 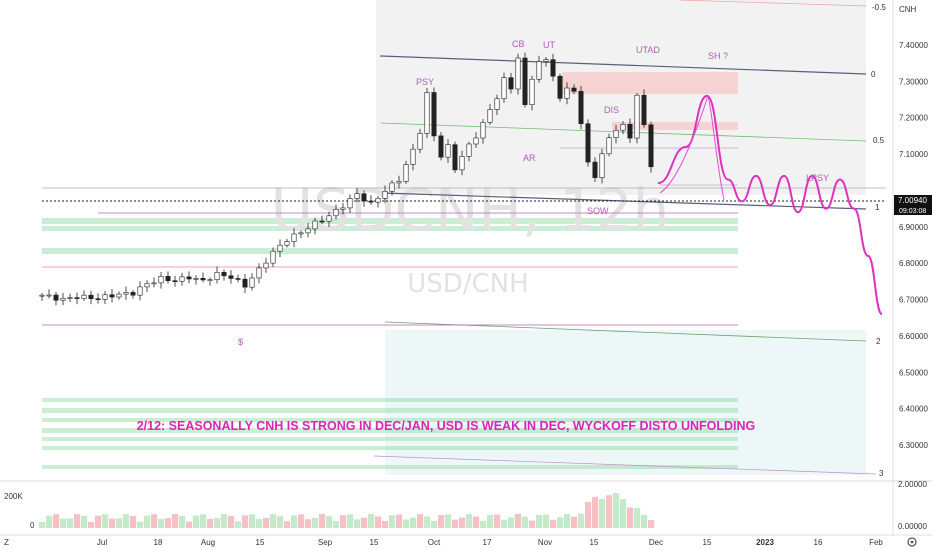 What do you see at coordinates (913, 372) in the screenshot?
I see `price-tick-label: 6.50000` at bounding box center [913, 372].